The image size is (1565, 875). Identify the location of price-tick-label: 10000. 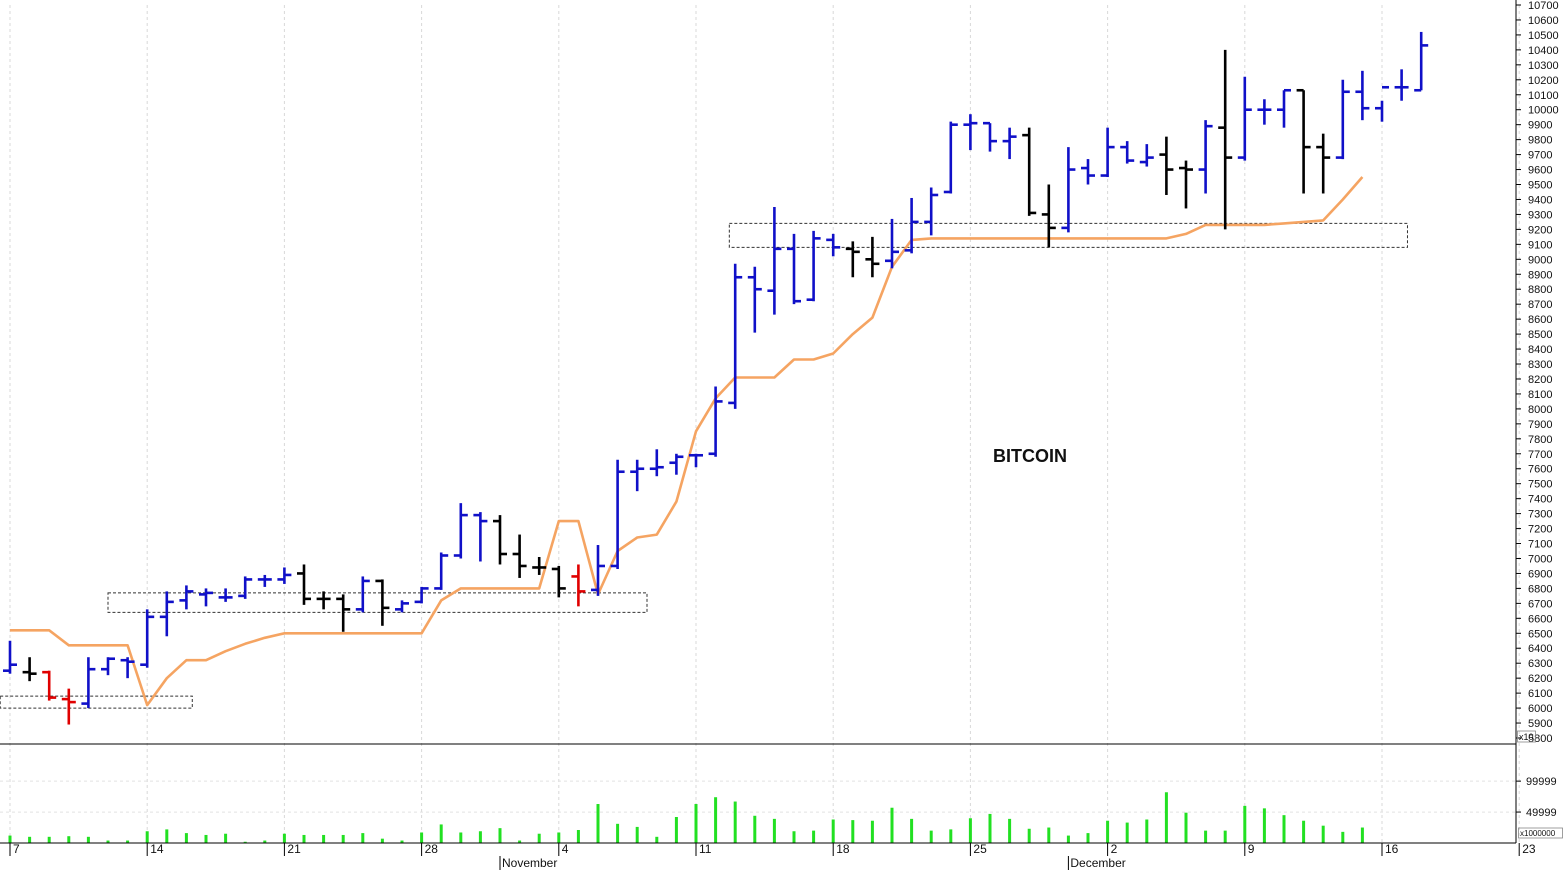
(1543, 111).